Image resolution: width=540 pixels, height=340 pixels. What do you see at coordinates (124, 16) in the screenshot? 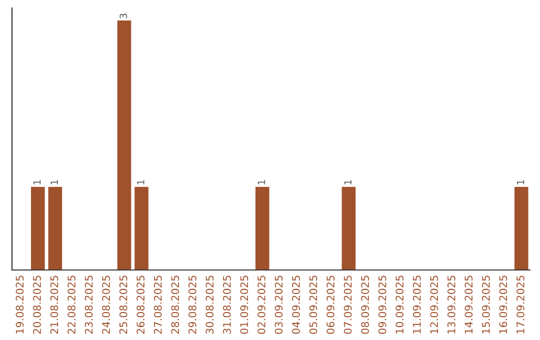
I see `data-label: 3` at bounding box center [124, 16].